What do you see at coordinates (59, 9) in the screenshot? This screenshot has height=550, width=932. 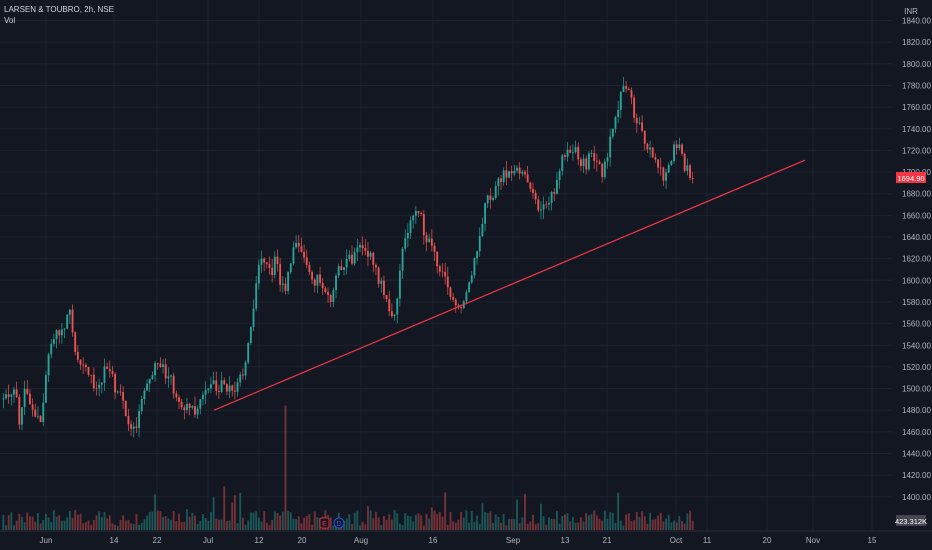 I see `symbol-title: LARSEN & TOUBRO, 2h, NSE` at bounding box center [59, 9].